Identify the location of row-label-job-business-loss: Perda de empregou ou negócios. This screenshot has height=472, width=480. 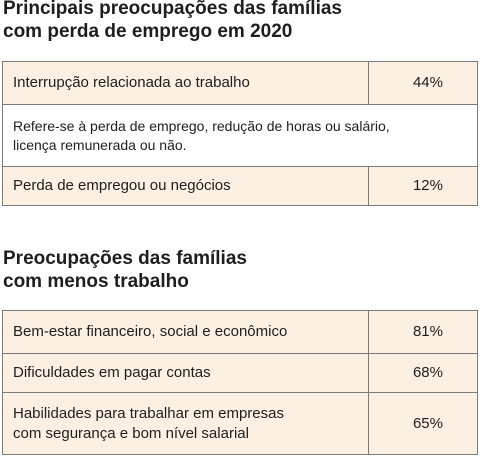
(185, 186).